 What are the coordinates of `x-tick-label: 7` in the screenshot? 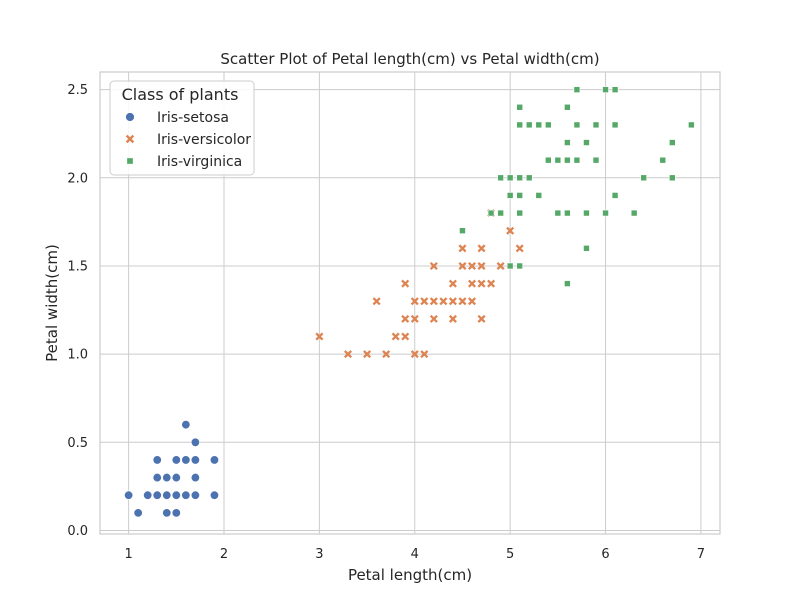 It's located at (701, 554).